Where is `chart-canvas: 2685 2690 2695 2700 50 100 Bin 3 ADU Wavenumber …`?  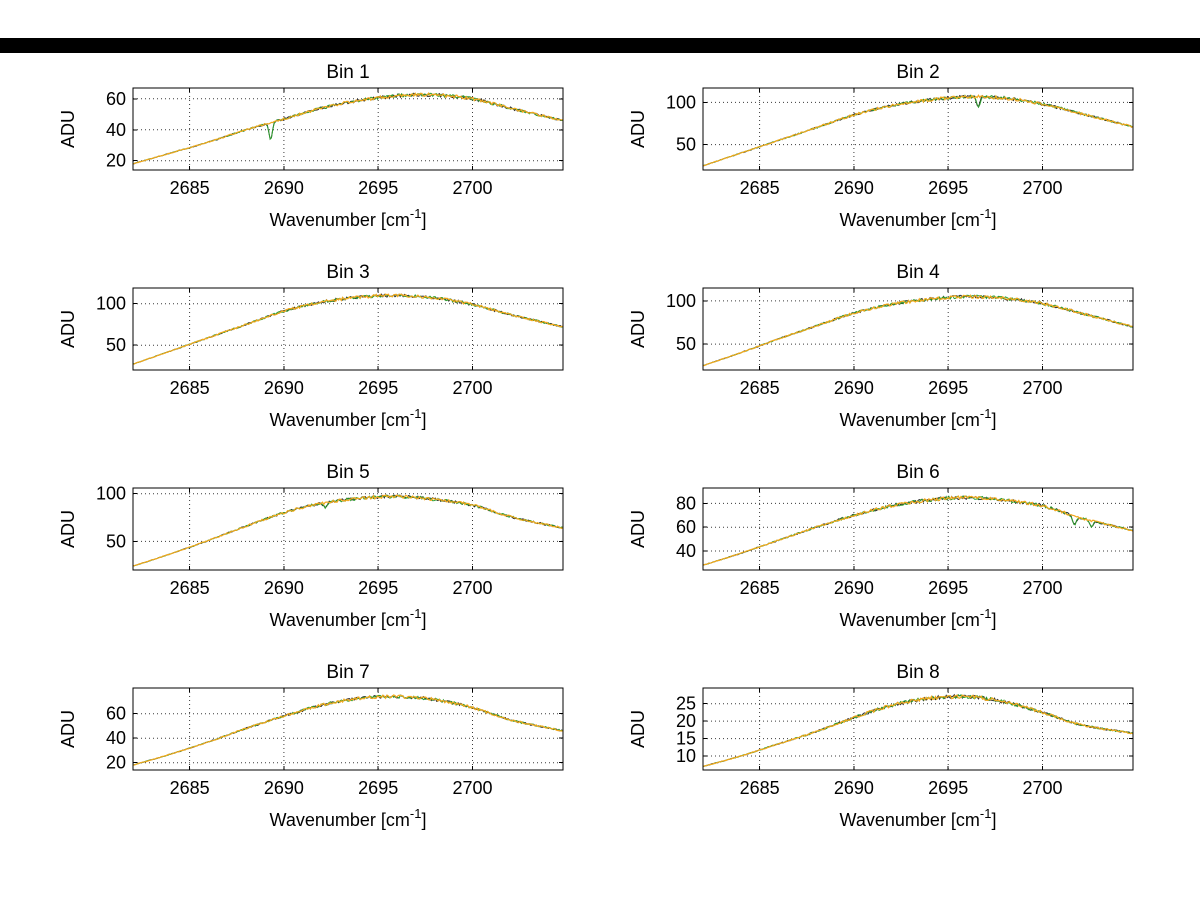
chart-canvas: 2685 2690 2695 2700 50 100 Bin 3 ADU Wavenumber … is located at coordinates (311, 346).